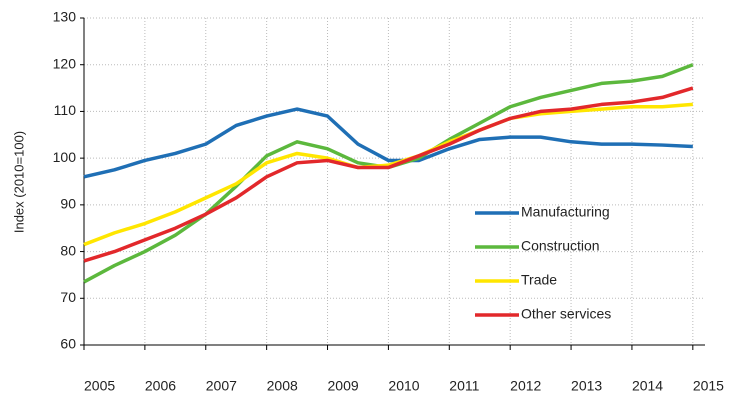 Image resolution: width=739 pixels, height=403 pixels. What do you see at coordinates (566, 314) in the screenshot?
I see `legend-label: Other services` at bounding box center [566, 314].